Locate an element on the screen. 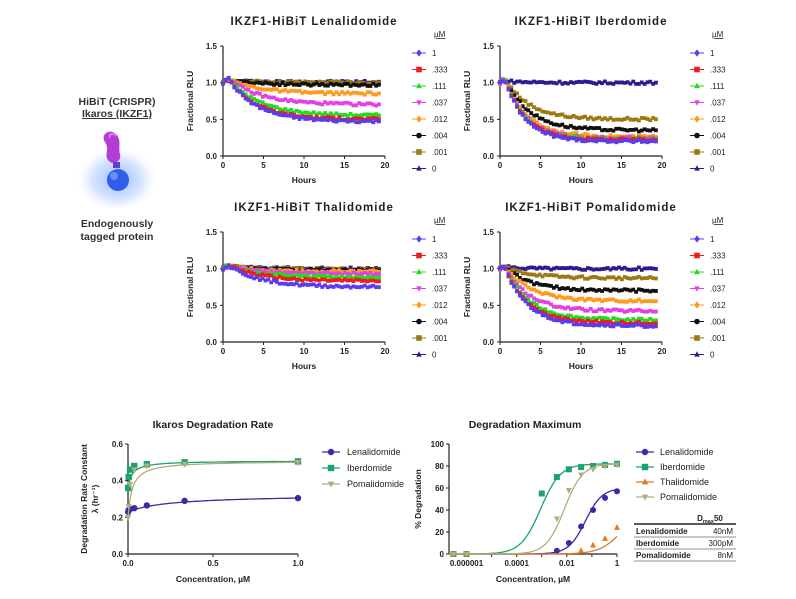  legend-label: .333 is located at coordinates (440, 70).